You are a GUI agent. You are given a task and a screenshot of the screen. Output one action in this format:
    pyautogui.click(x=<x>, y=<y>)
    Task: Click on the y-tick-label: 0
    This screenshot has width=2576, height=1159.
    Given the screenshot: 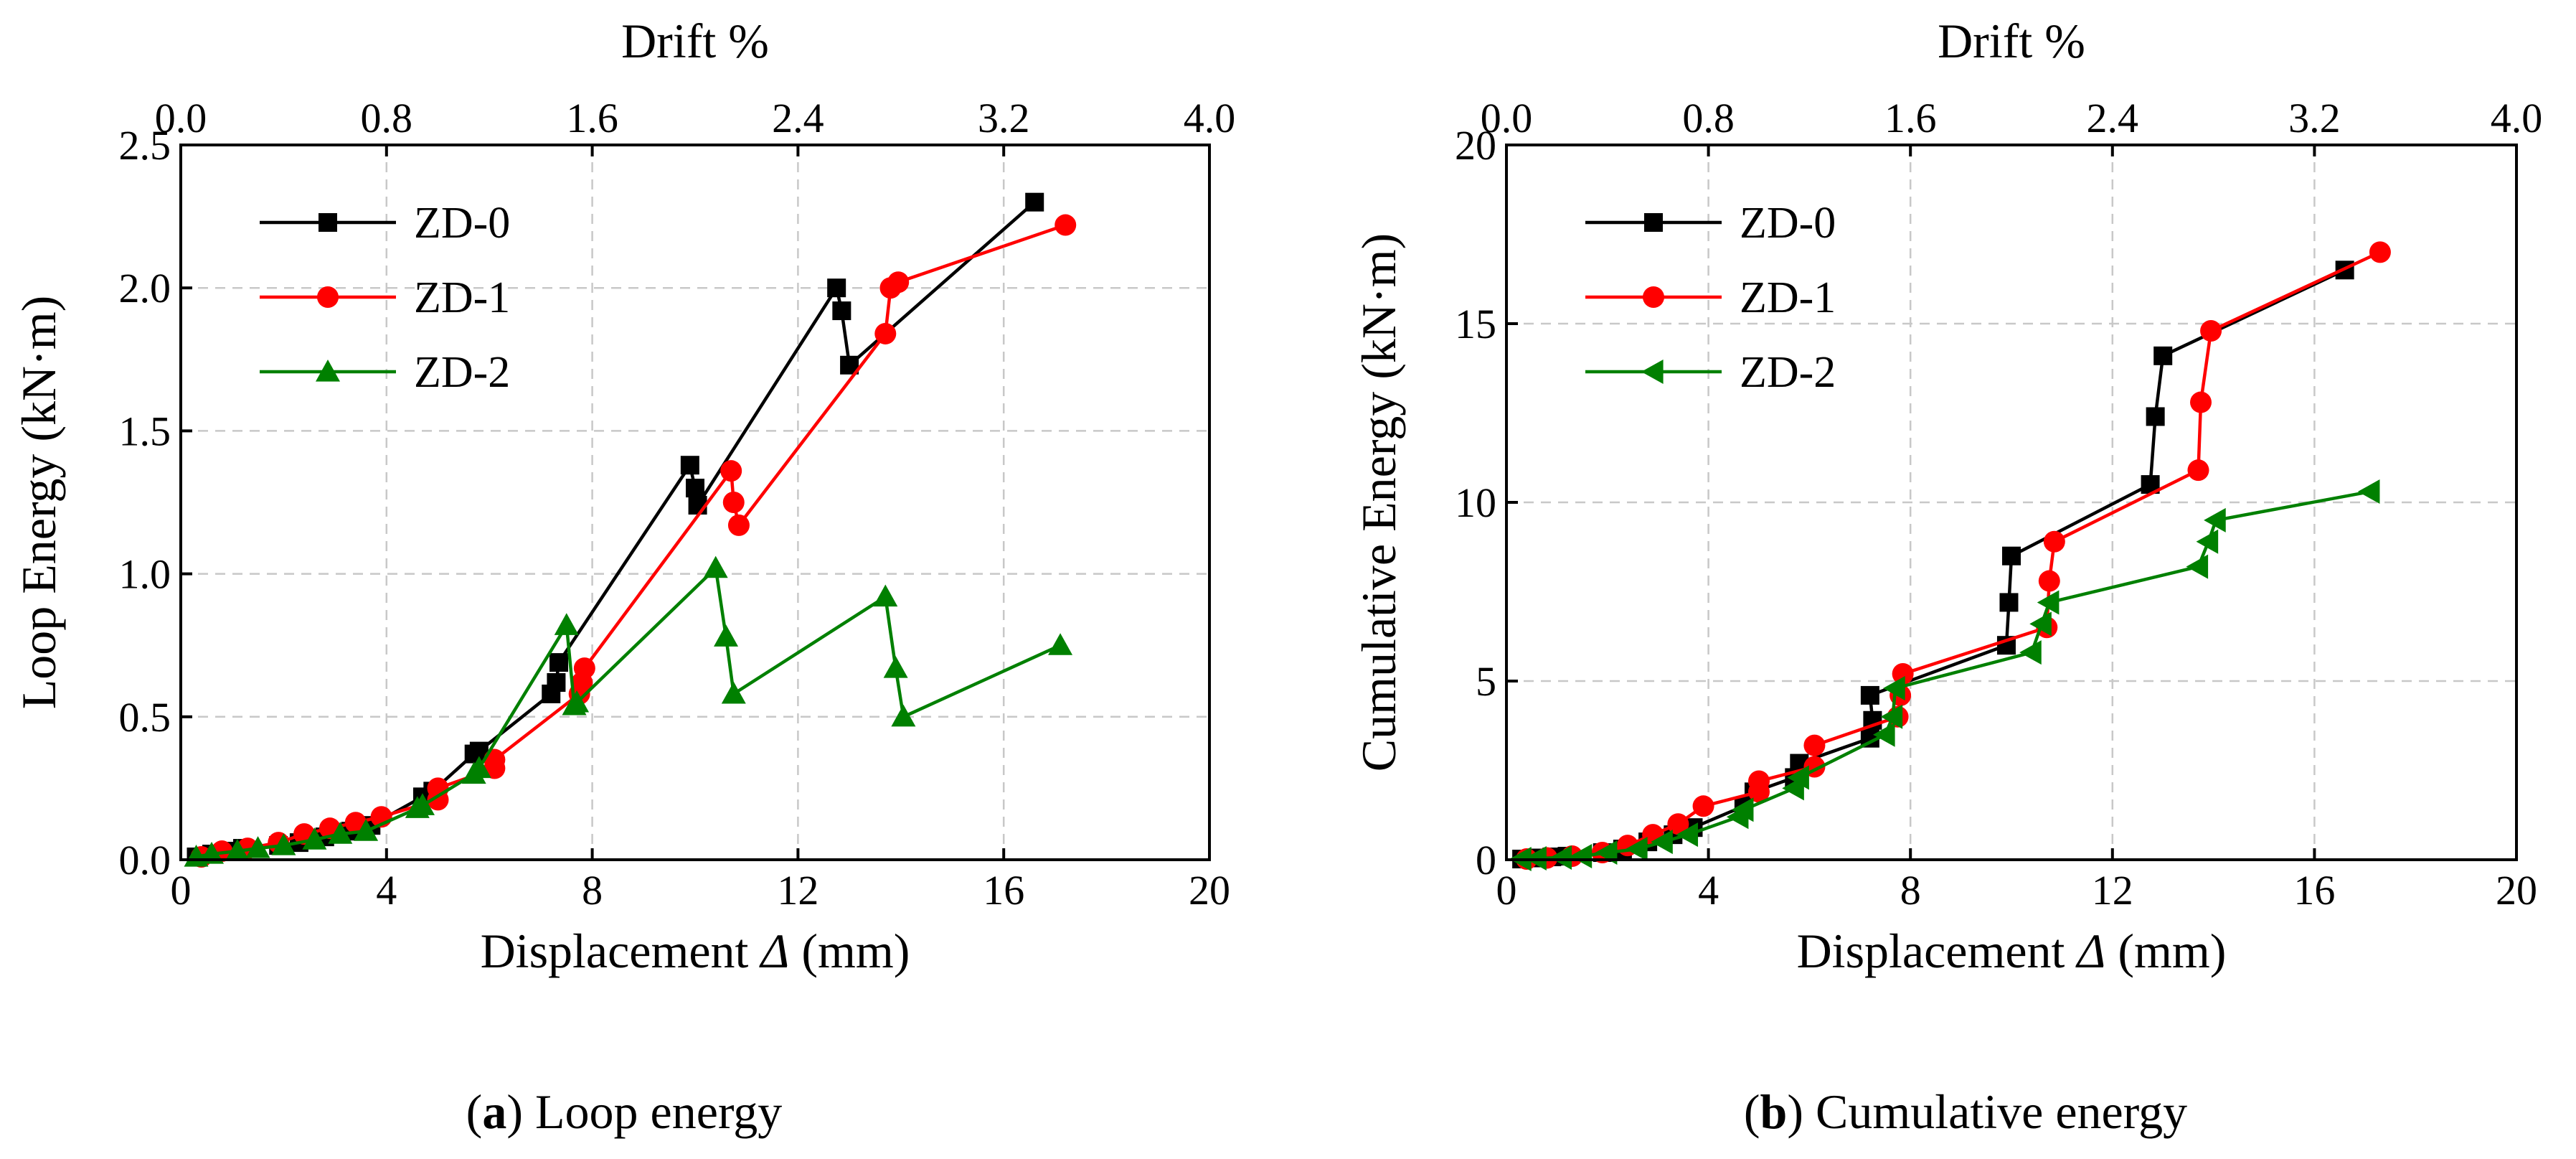 What is the action you would take?
    pyautogui.click(x=1486, y=860)
    